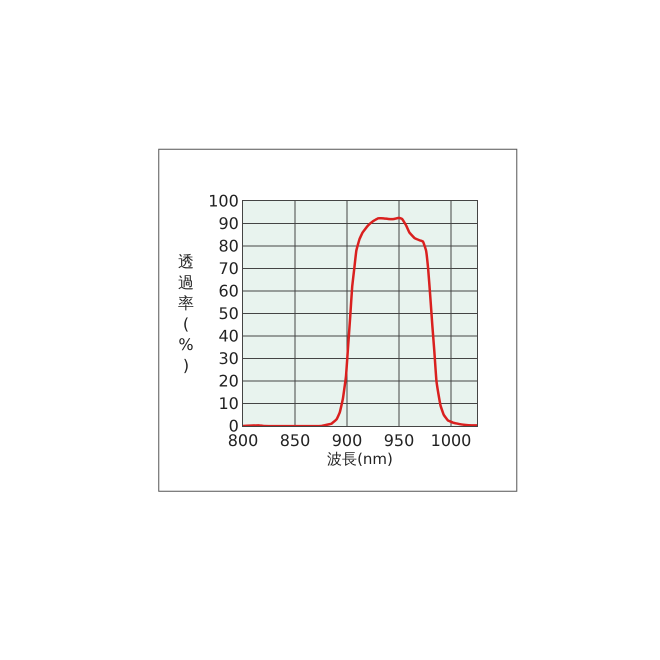 Image resolution: width=660 pixels, height=660 pixels. Describe the element at coordinates (228, 404) in the screenshot. I see `y-tick-label: 10` at that location.